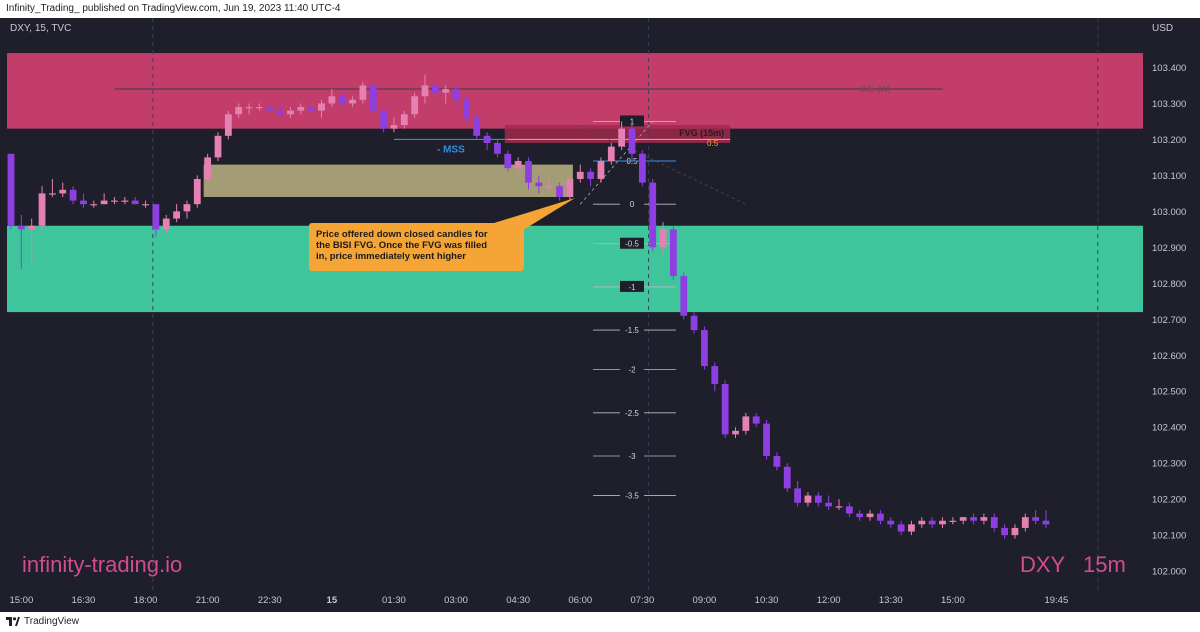 The width and height of the screenshot is (1200, 632). Describe the element at coordinates (829, 600) in the screenshot. I see `x-tick-label: 12:00` at that location.